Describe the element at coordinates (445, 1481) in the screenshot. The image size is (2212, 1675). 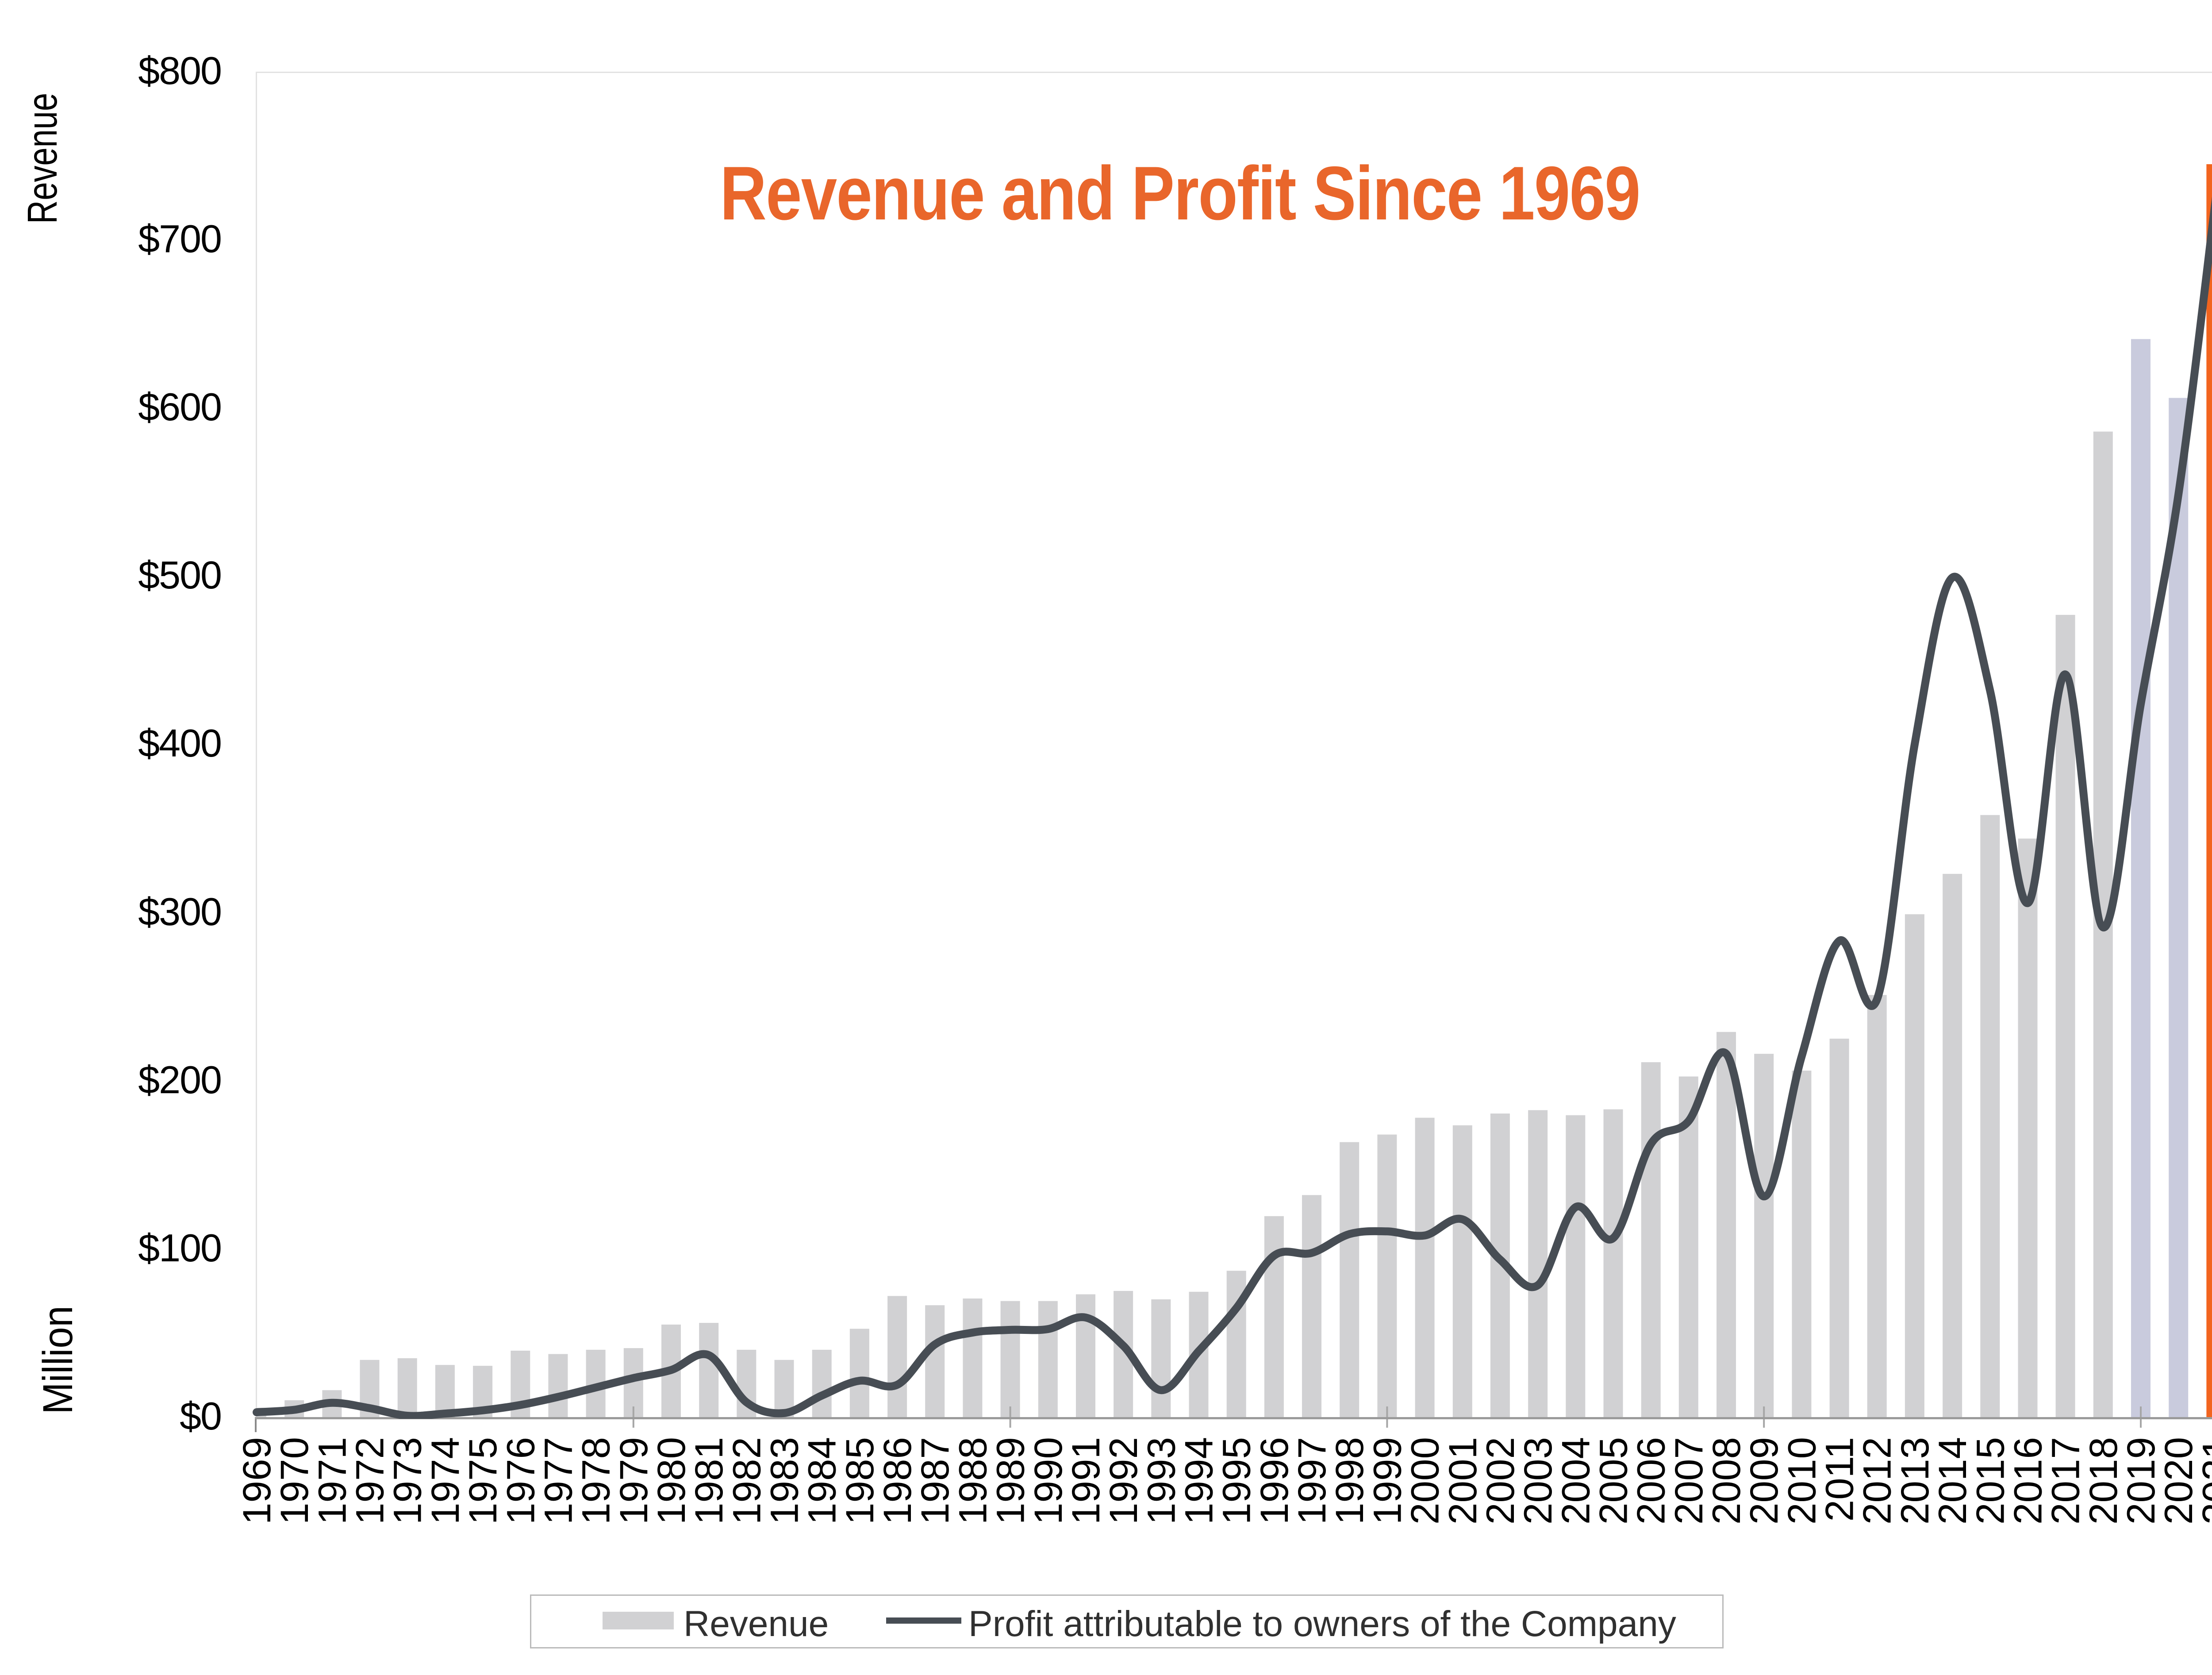
I see `svg-text: 1974` at that location.